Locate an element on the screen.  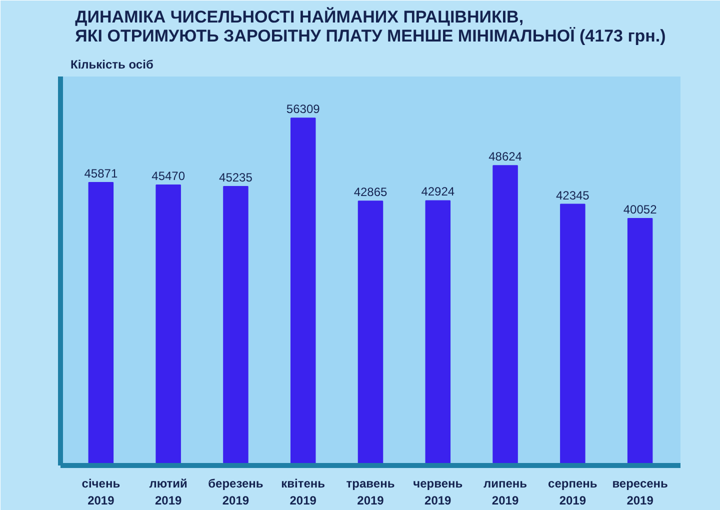
data-label: 42924 is located at coordinates (438, 191).